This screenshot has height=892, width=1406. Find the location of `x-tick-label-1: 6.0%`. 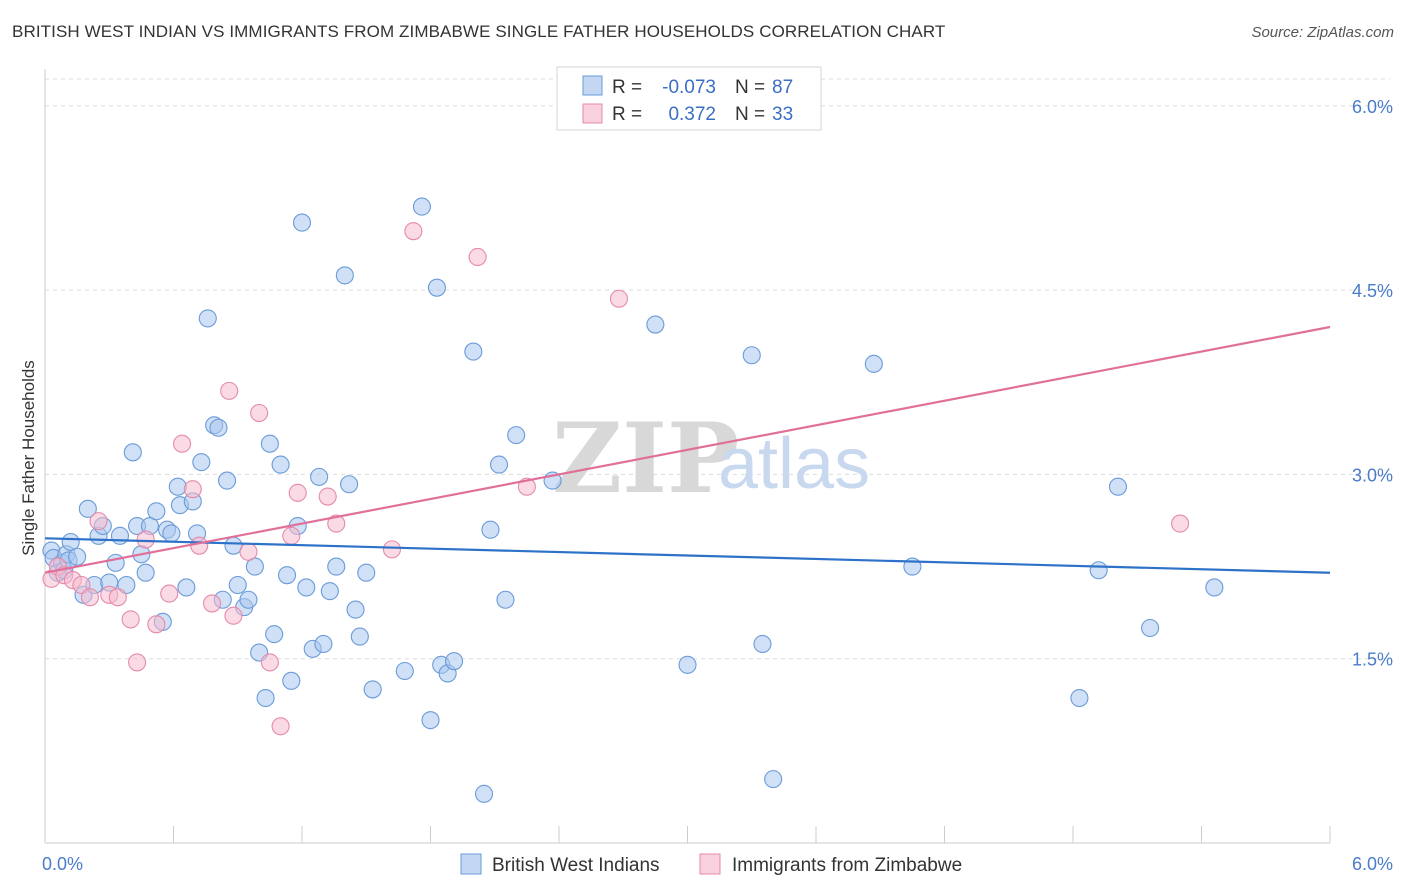

x-tick-label-1: 6.0% is located at coordinates (1372, 864).